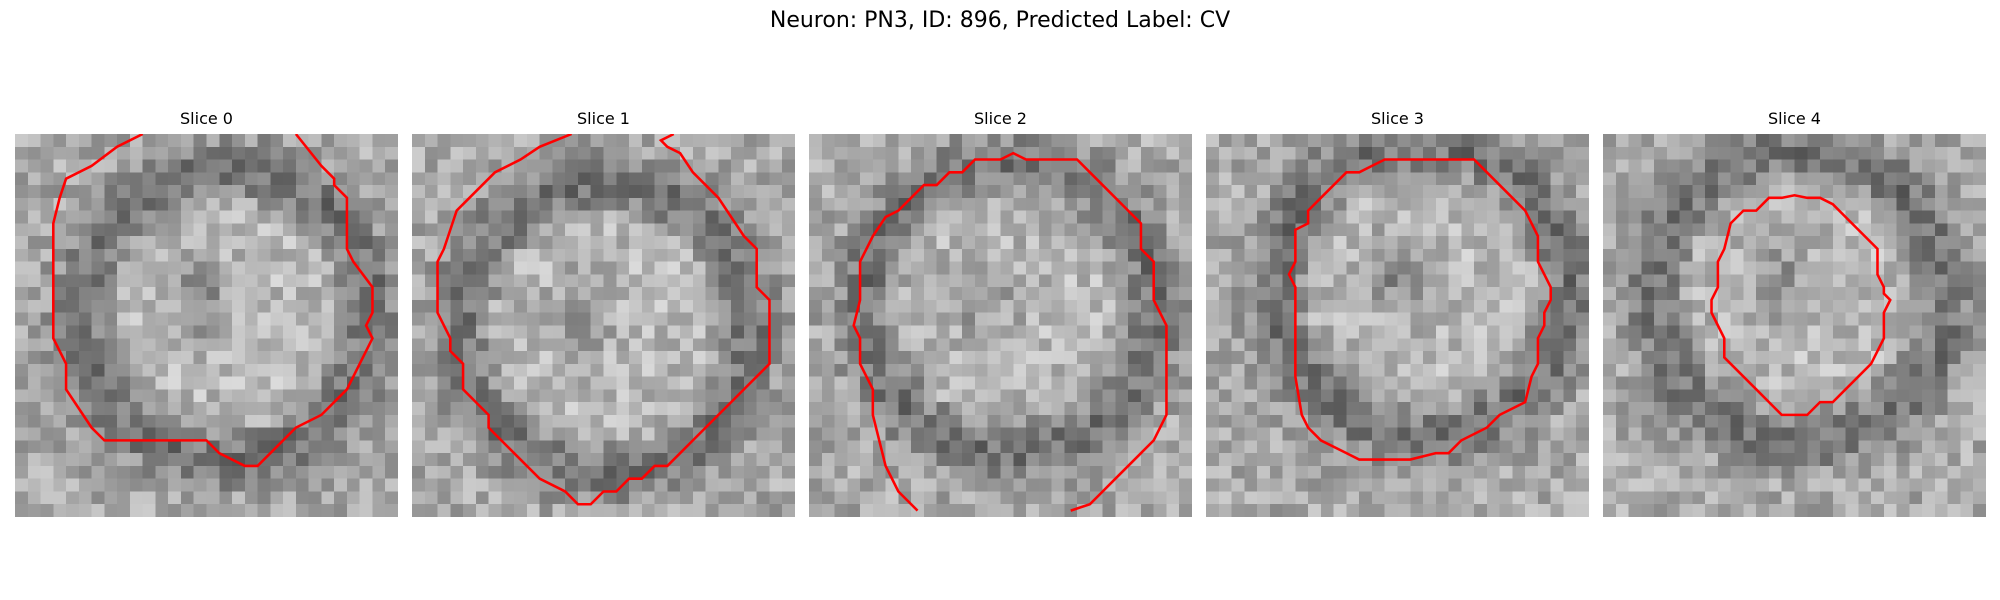 The image size is (2000, 600). Describe the element at coordinates (1397, 121) in the screenshot. I see `slice-title: Slice 3` at that location.